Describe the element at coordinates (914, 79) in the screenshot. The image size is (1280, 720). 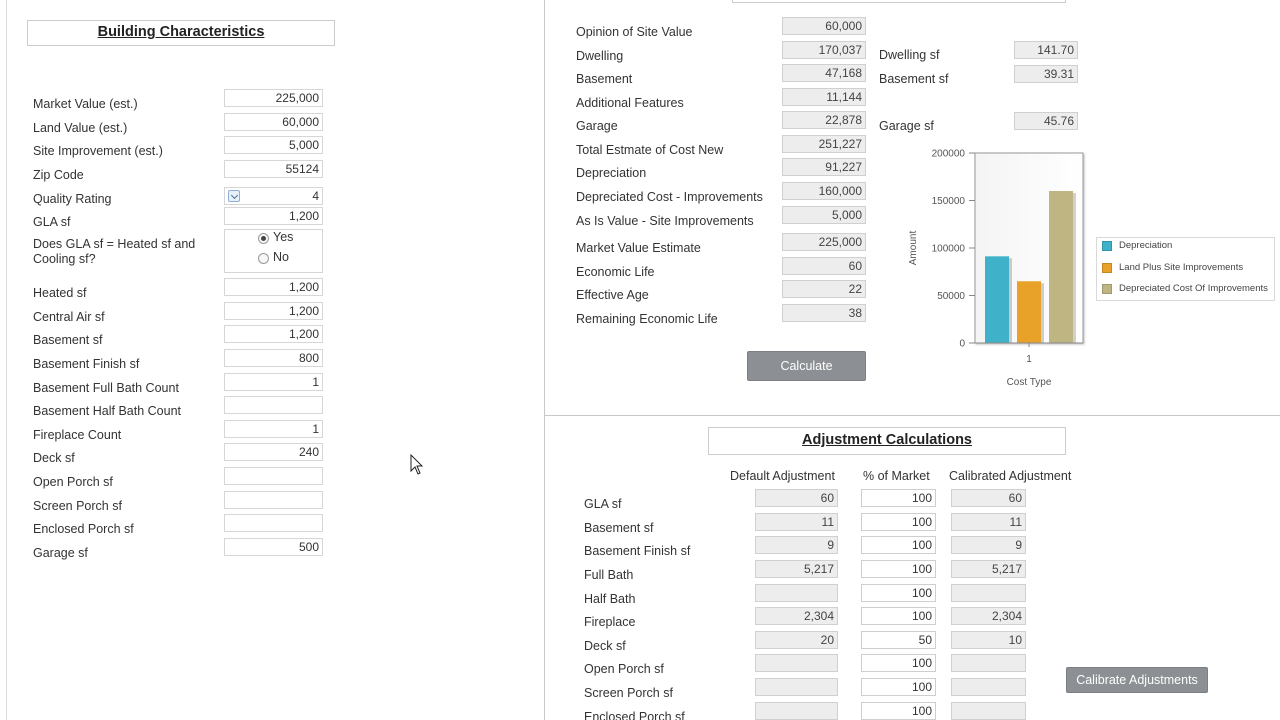
I see `basement-sf-cost-label: Basement sf` at that location.